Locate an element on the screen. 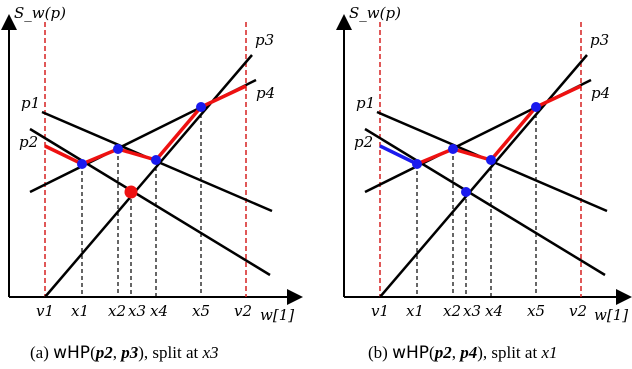 The image size is (632, 369). point-x1 is located at coordinates (82, 164).